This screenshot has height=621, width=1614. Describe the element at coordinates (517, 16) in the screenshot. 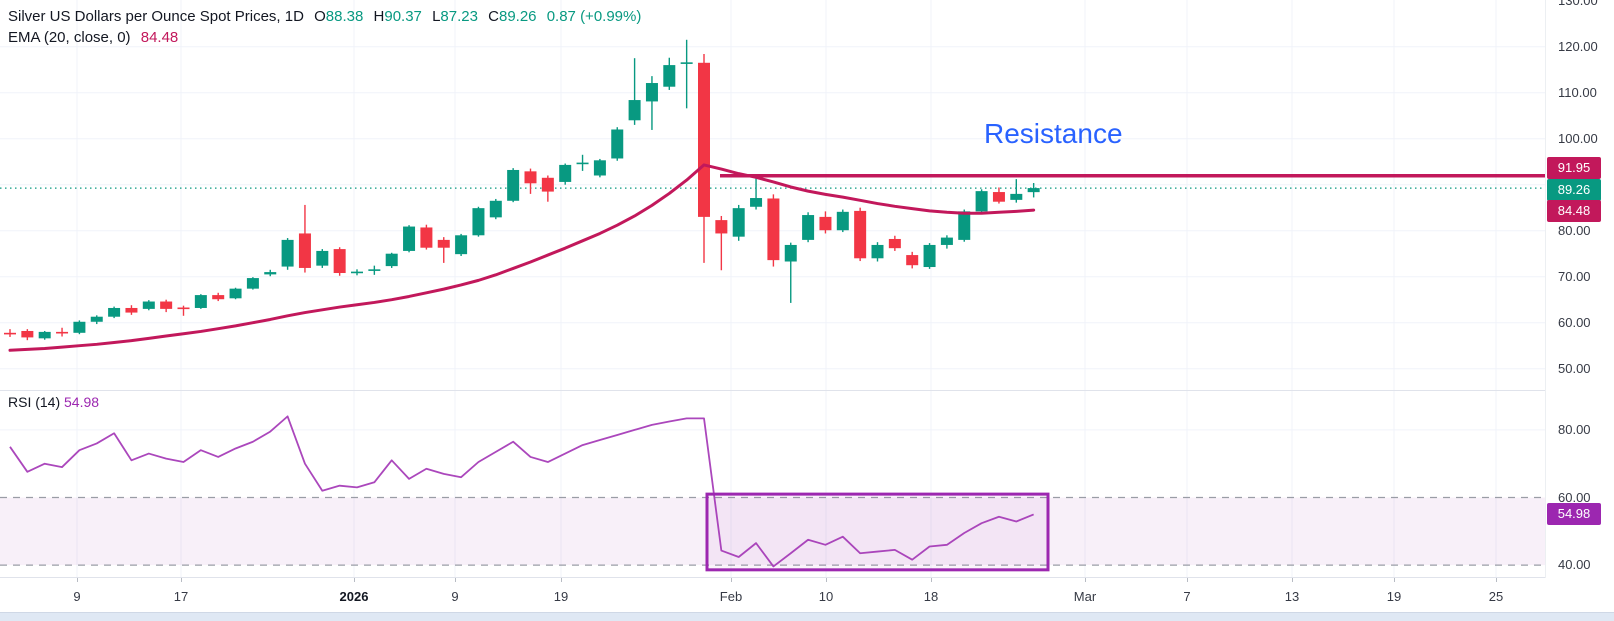

I see `ohlc-close-value: 89.26` at that location.